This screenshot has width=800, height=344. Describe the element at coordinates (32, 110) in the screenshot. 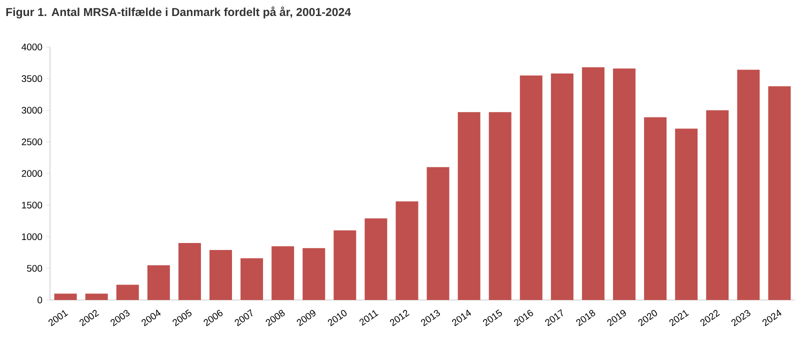

I see `y-tick-label: 3000` at that location.